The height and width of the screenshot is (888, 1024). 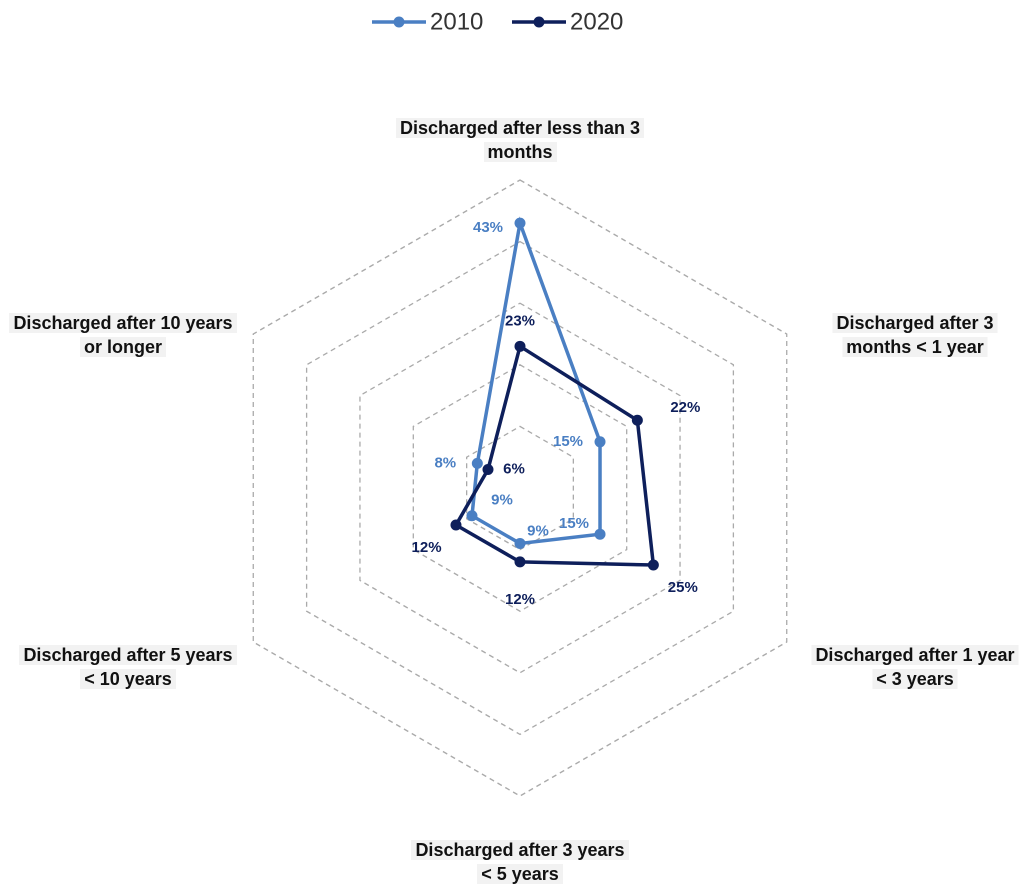 What do you see at coordinates (567, 21) in the screenshot?
I see `legend-item: 2020` at bounding box center [567, 21].